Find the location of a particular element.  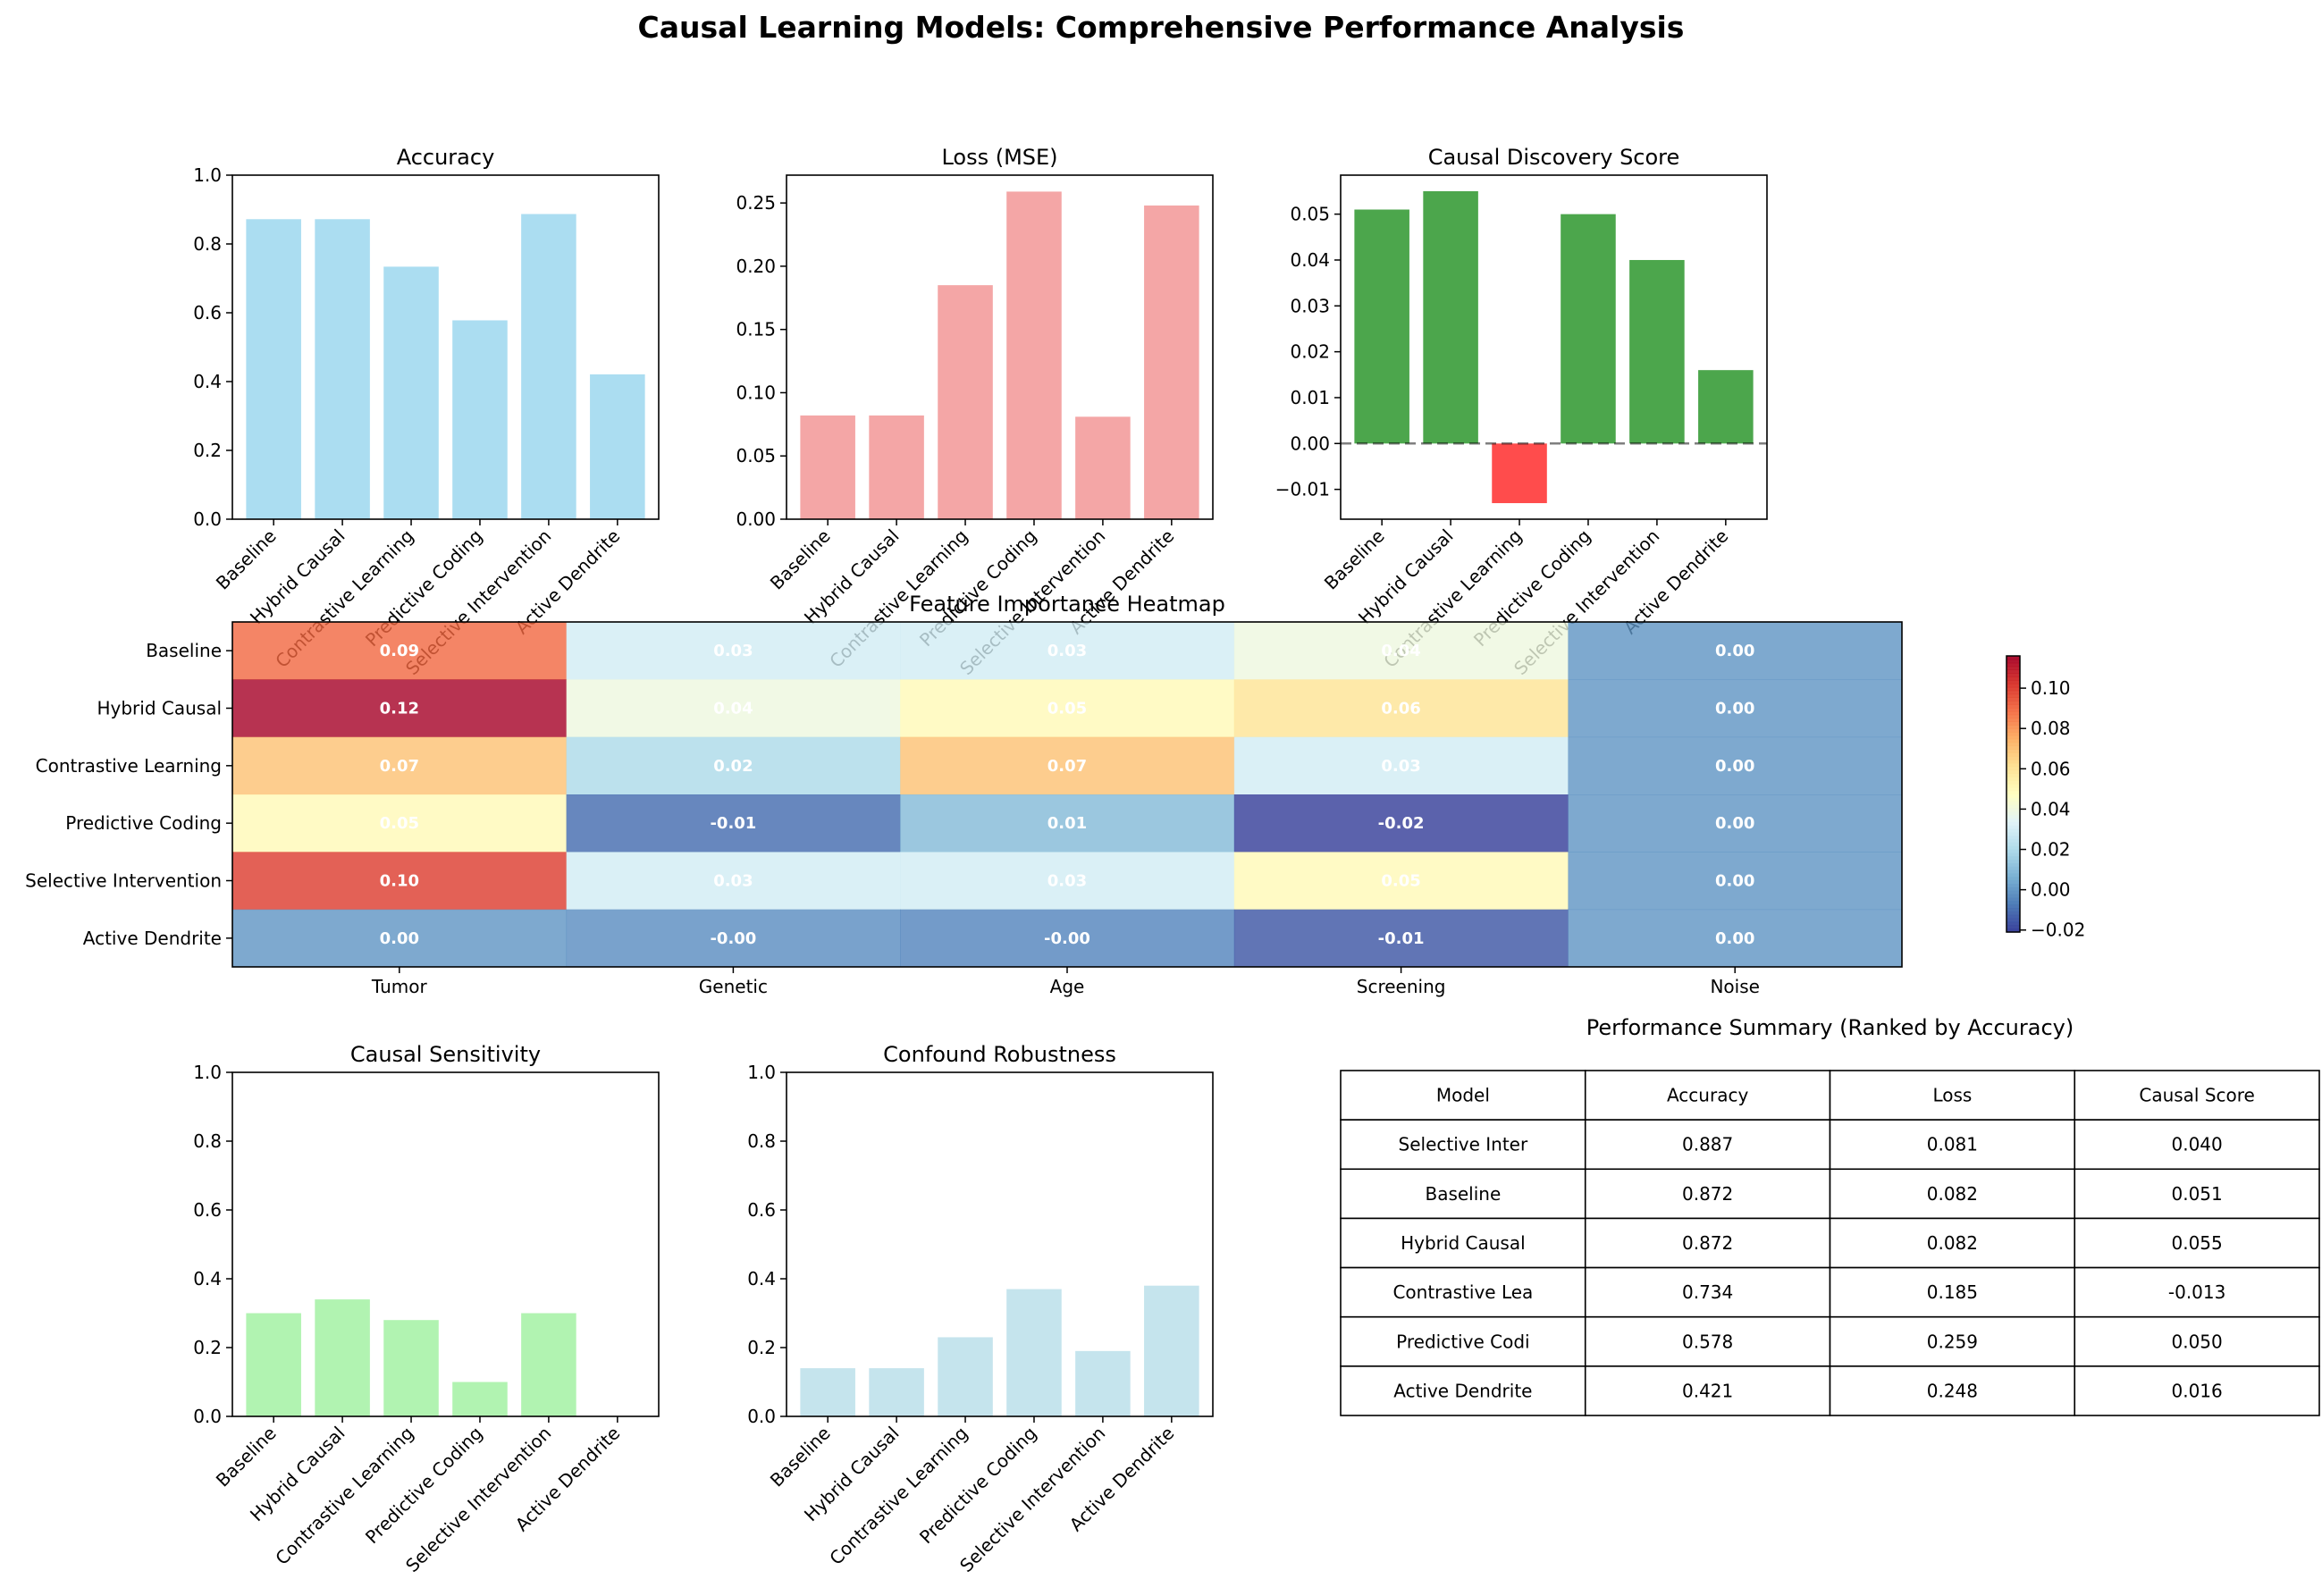

colorbar-tick-label: −0.02 is located at coordinates (2058, 930).